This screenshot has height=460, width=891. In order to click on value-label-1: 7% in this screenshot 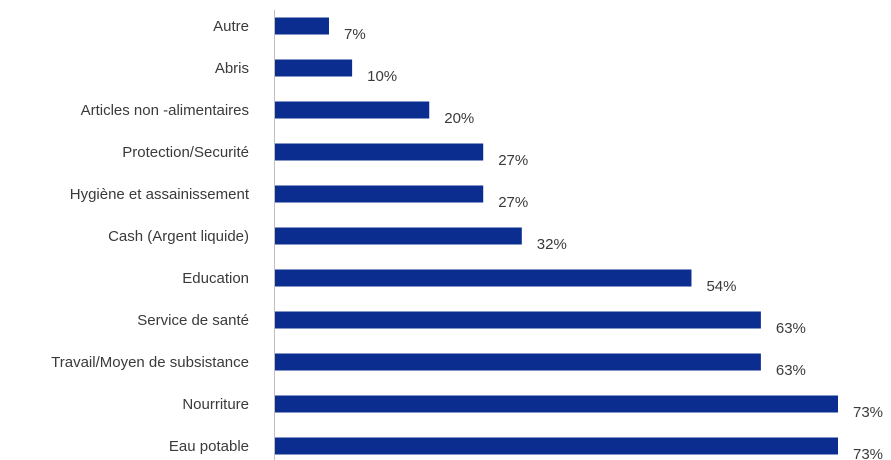, I will do `click(355, 34)`.